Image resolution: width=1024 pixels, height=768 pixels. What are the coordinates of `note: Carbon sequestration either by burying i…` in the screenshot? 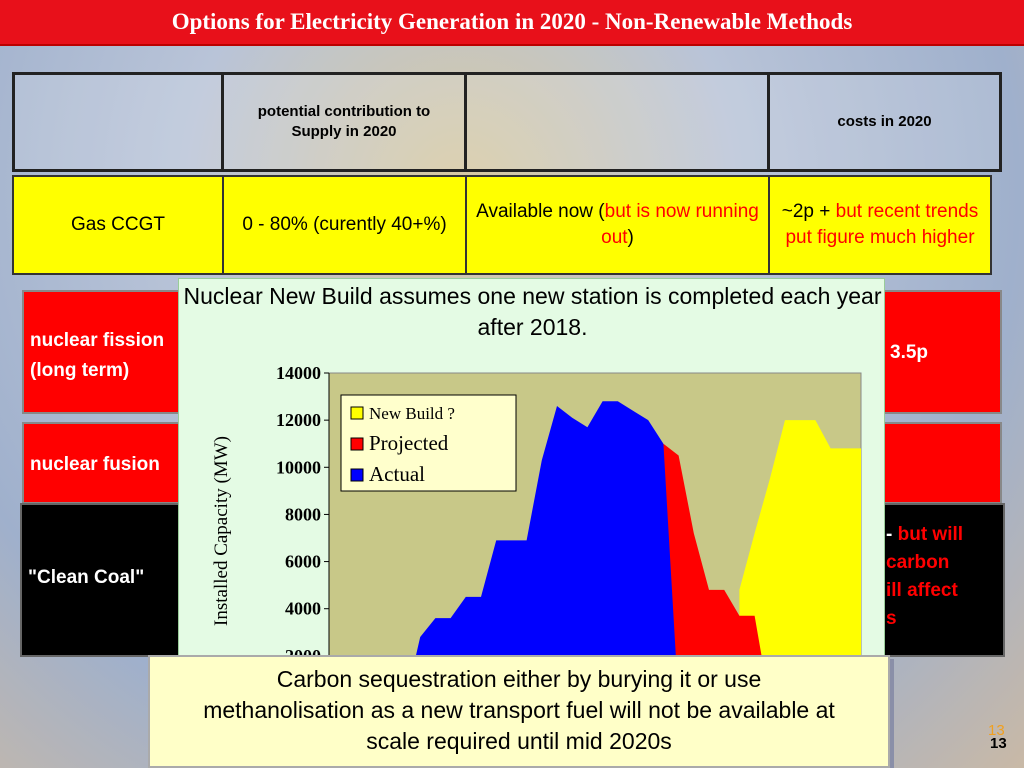 It's located at (519, 711).